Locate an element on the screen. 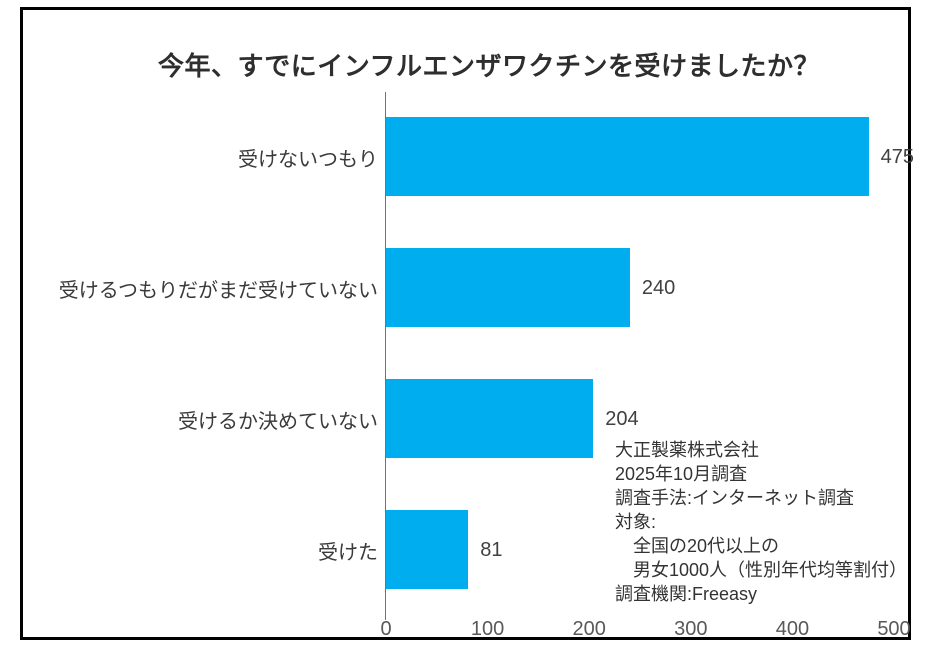  survey-note-line: 全国の20代以上の is located at coordinates (697, 546).